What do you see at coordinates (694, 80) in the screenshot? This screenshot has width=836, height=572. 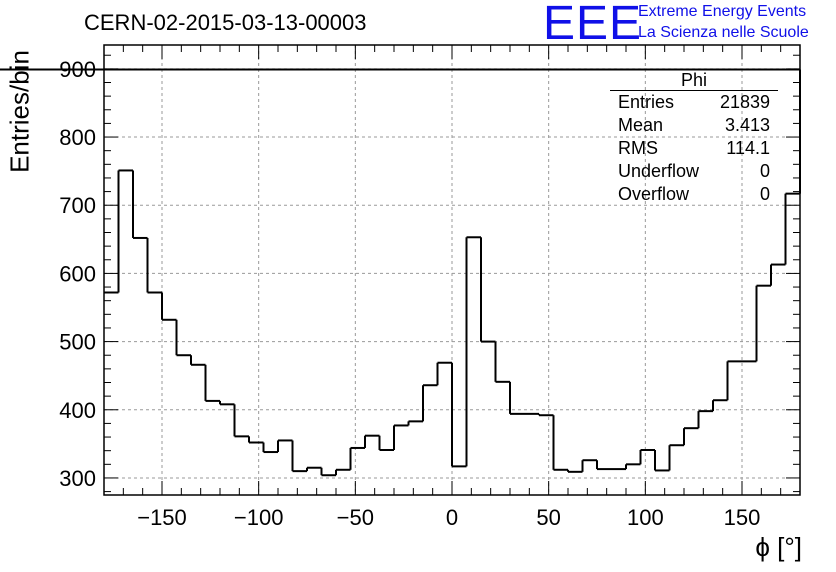 I see `stats-title: Phi` at bounding box center [694, 80].